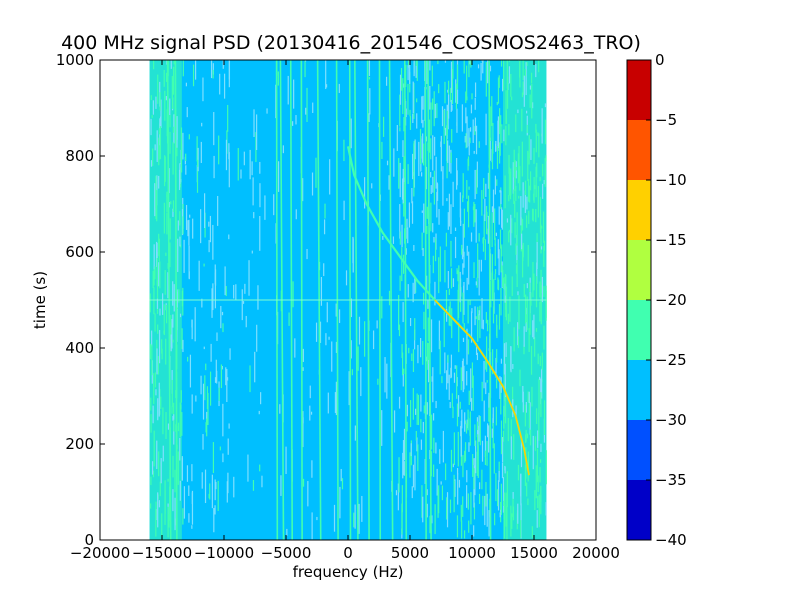 The width and height of the screenshot is (800, 600). What do you see at coordinates (79, 252) in the screenshot?
I see `y-tick-label: 600` at bounding box center [79, 252].